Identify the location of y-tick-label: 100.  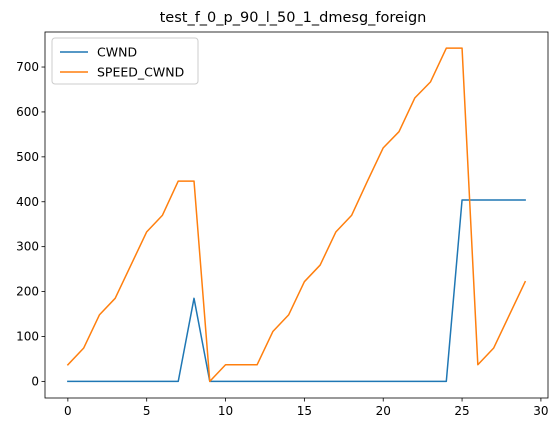
(27, 336).